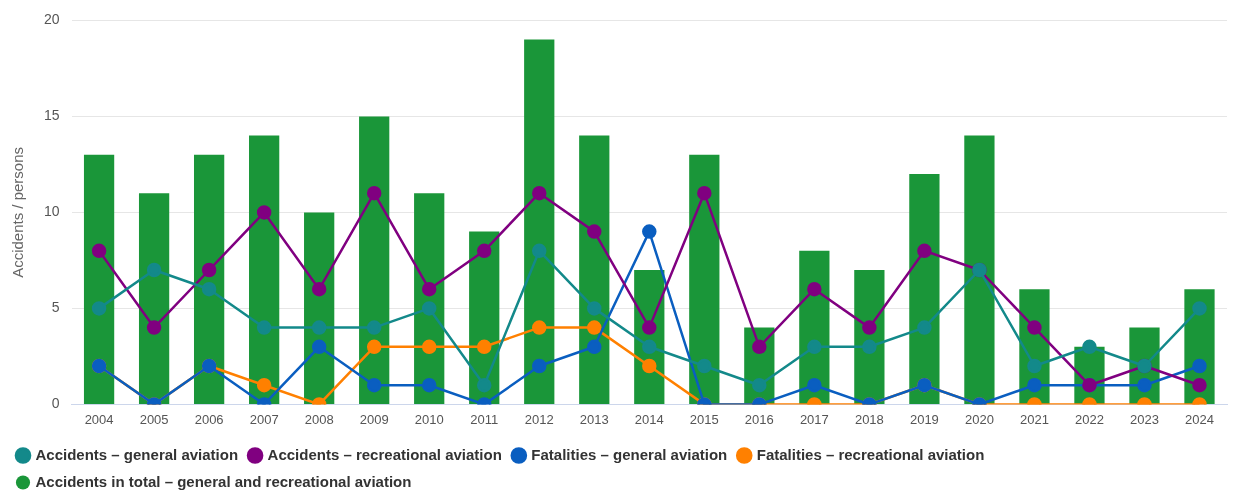 Image resolution: width=1247 pixels, height=504 pixels. I want to click on x-tick-label: 2024, so click(1199, 419).